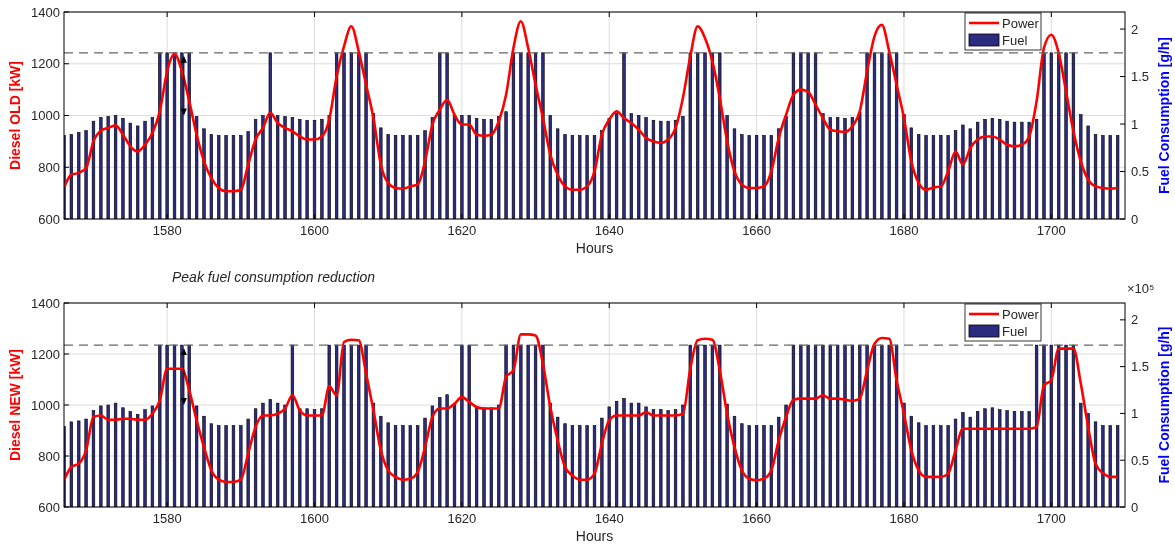 The width and height of the screenshot is (1175, 551). Describe the element at coordinates (274, 277) in the screenshot. I see `chart-title: Peak fuel consumption reduction` at that location.